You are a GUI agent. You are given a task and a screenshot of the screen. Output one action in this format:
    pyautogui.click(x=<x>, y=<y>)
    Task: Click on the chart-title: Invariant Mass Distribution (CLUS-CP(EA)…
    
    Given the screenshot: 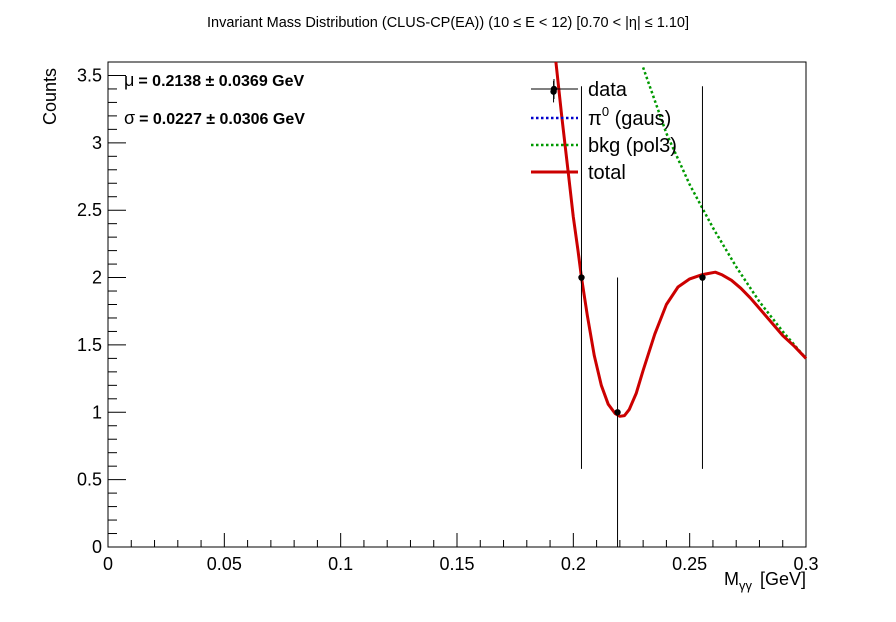 What is the action you would take?
    pyautogui.click(x=448, y=23)
    